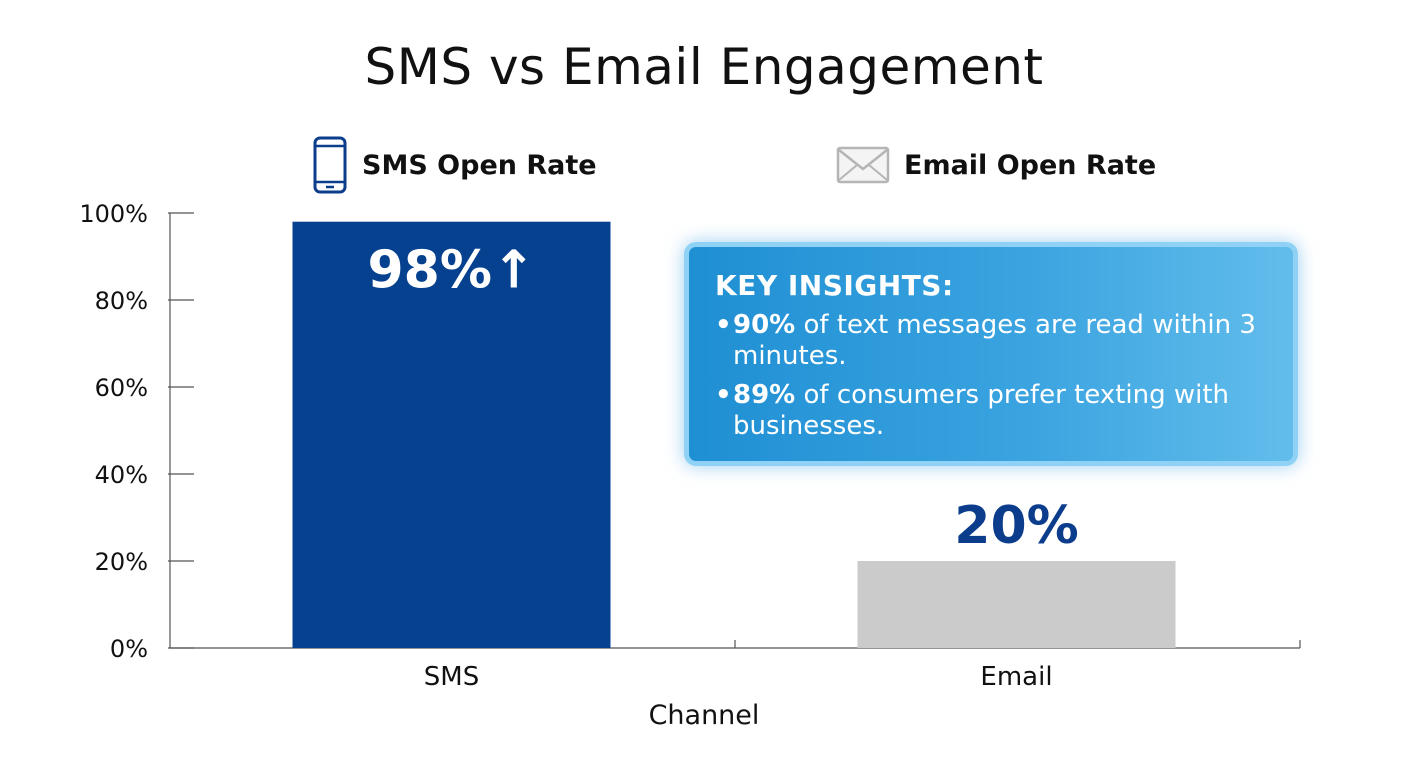  I want to click on chart-title: SMS vs Email Engagement, so click(704, 67).